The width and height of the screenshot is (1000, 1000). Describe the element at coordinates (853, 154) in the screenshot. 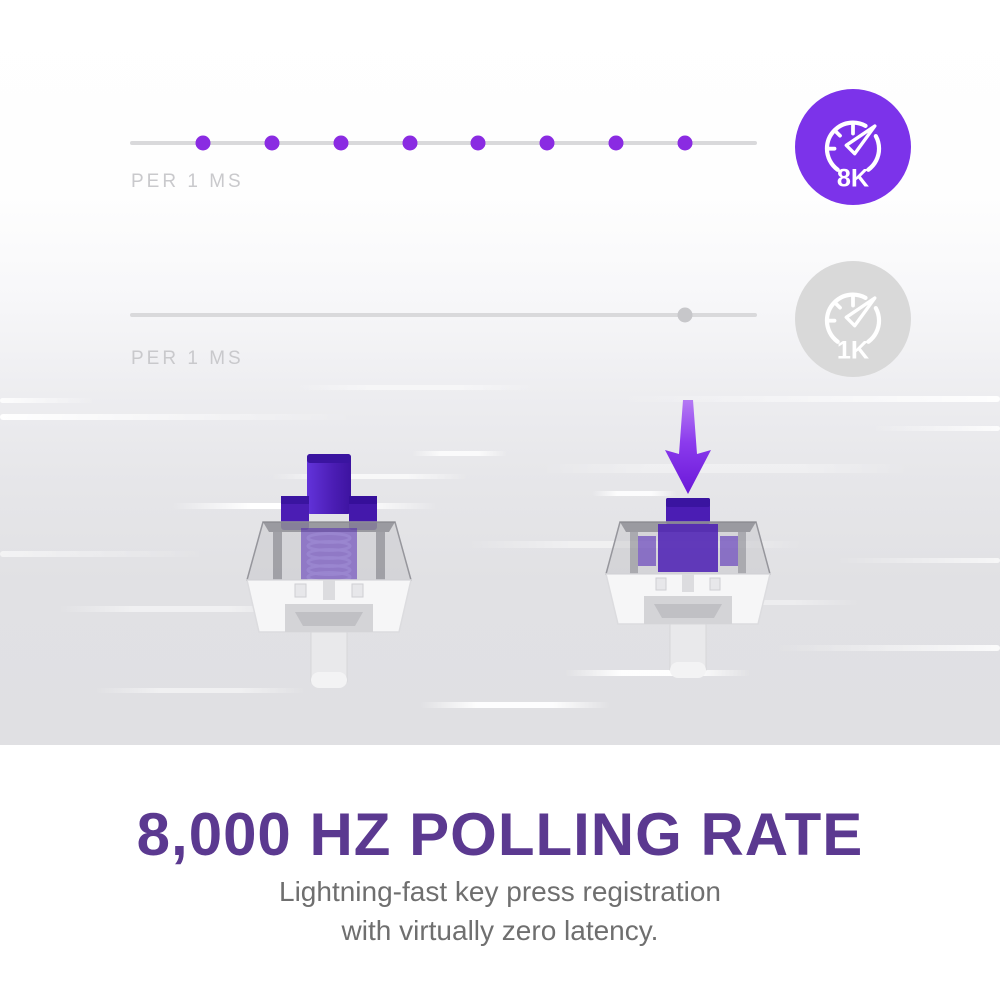

I see `speedometer-icon: 8K` at that location.